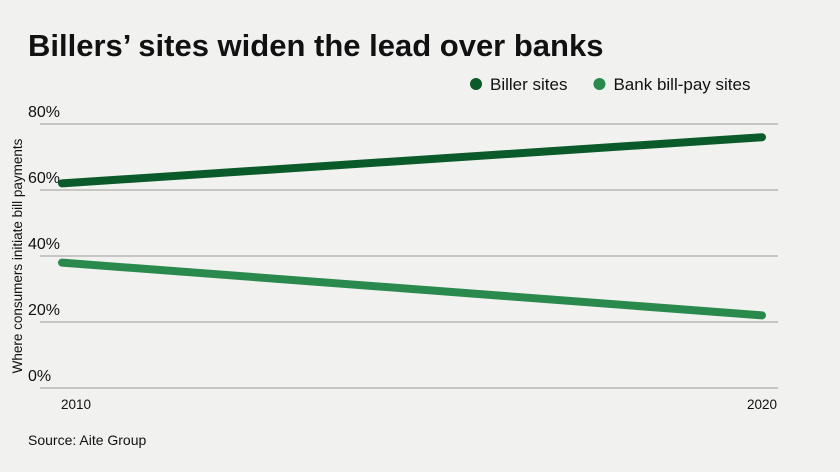 The image size is (840, 472). What do you see at coordinates (39, 376) in the screenshot?
I see `y-tick-label: 0%` at bounding box center [39, 376].